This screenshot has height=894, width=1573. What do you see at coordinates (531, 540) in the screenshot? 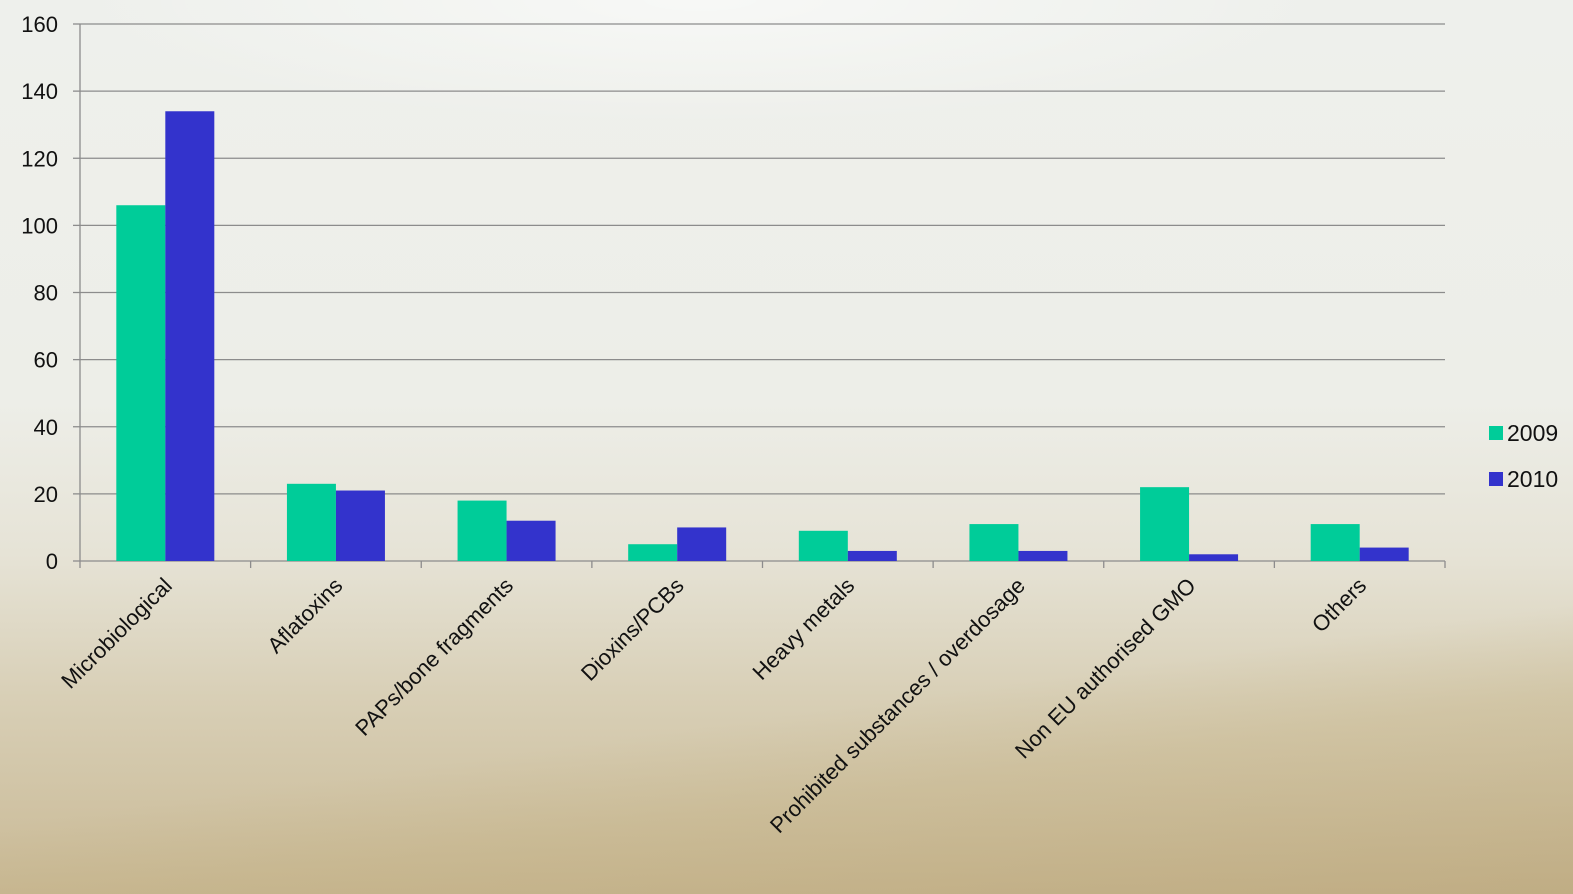
I see `bar-2010-paps-bone-fragments` at bounding box center [531, 540].